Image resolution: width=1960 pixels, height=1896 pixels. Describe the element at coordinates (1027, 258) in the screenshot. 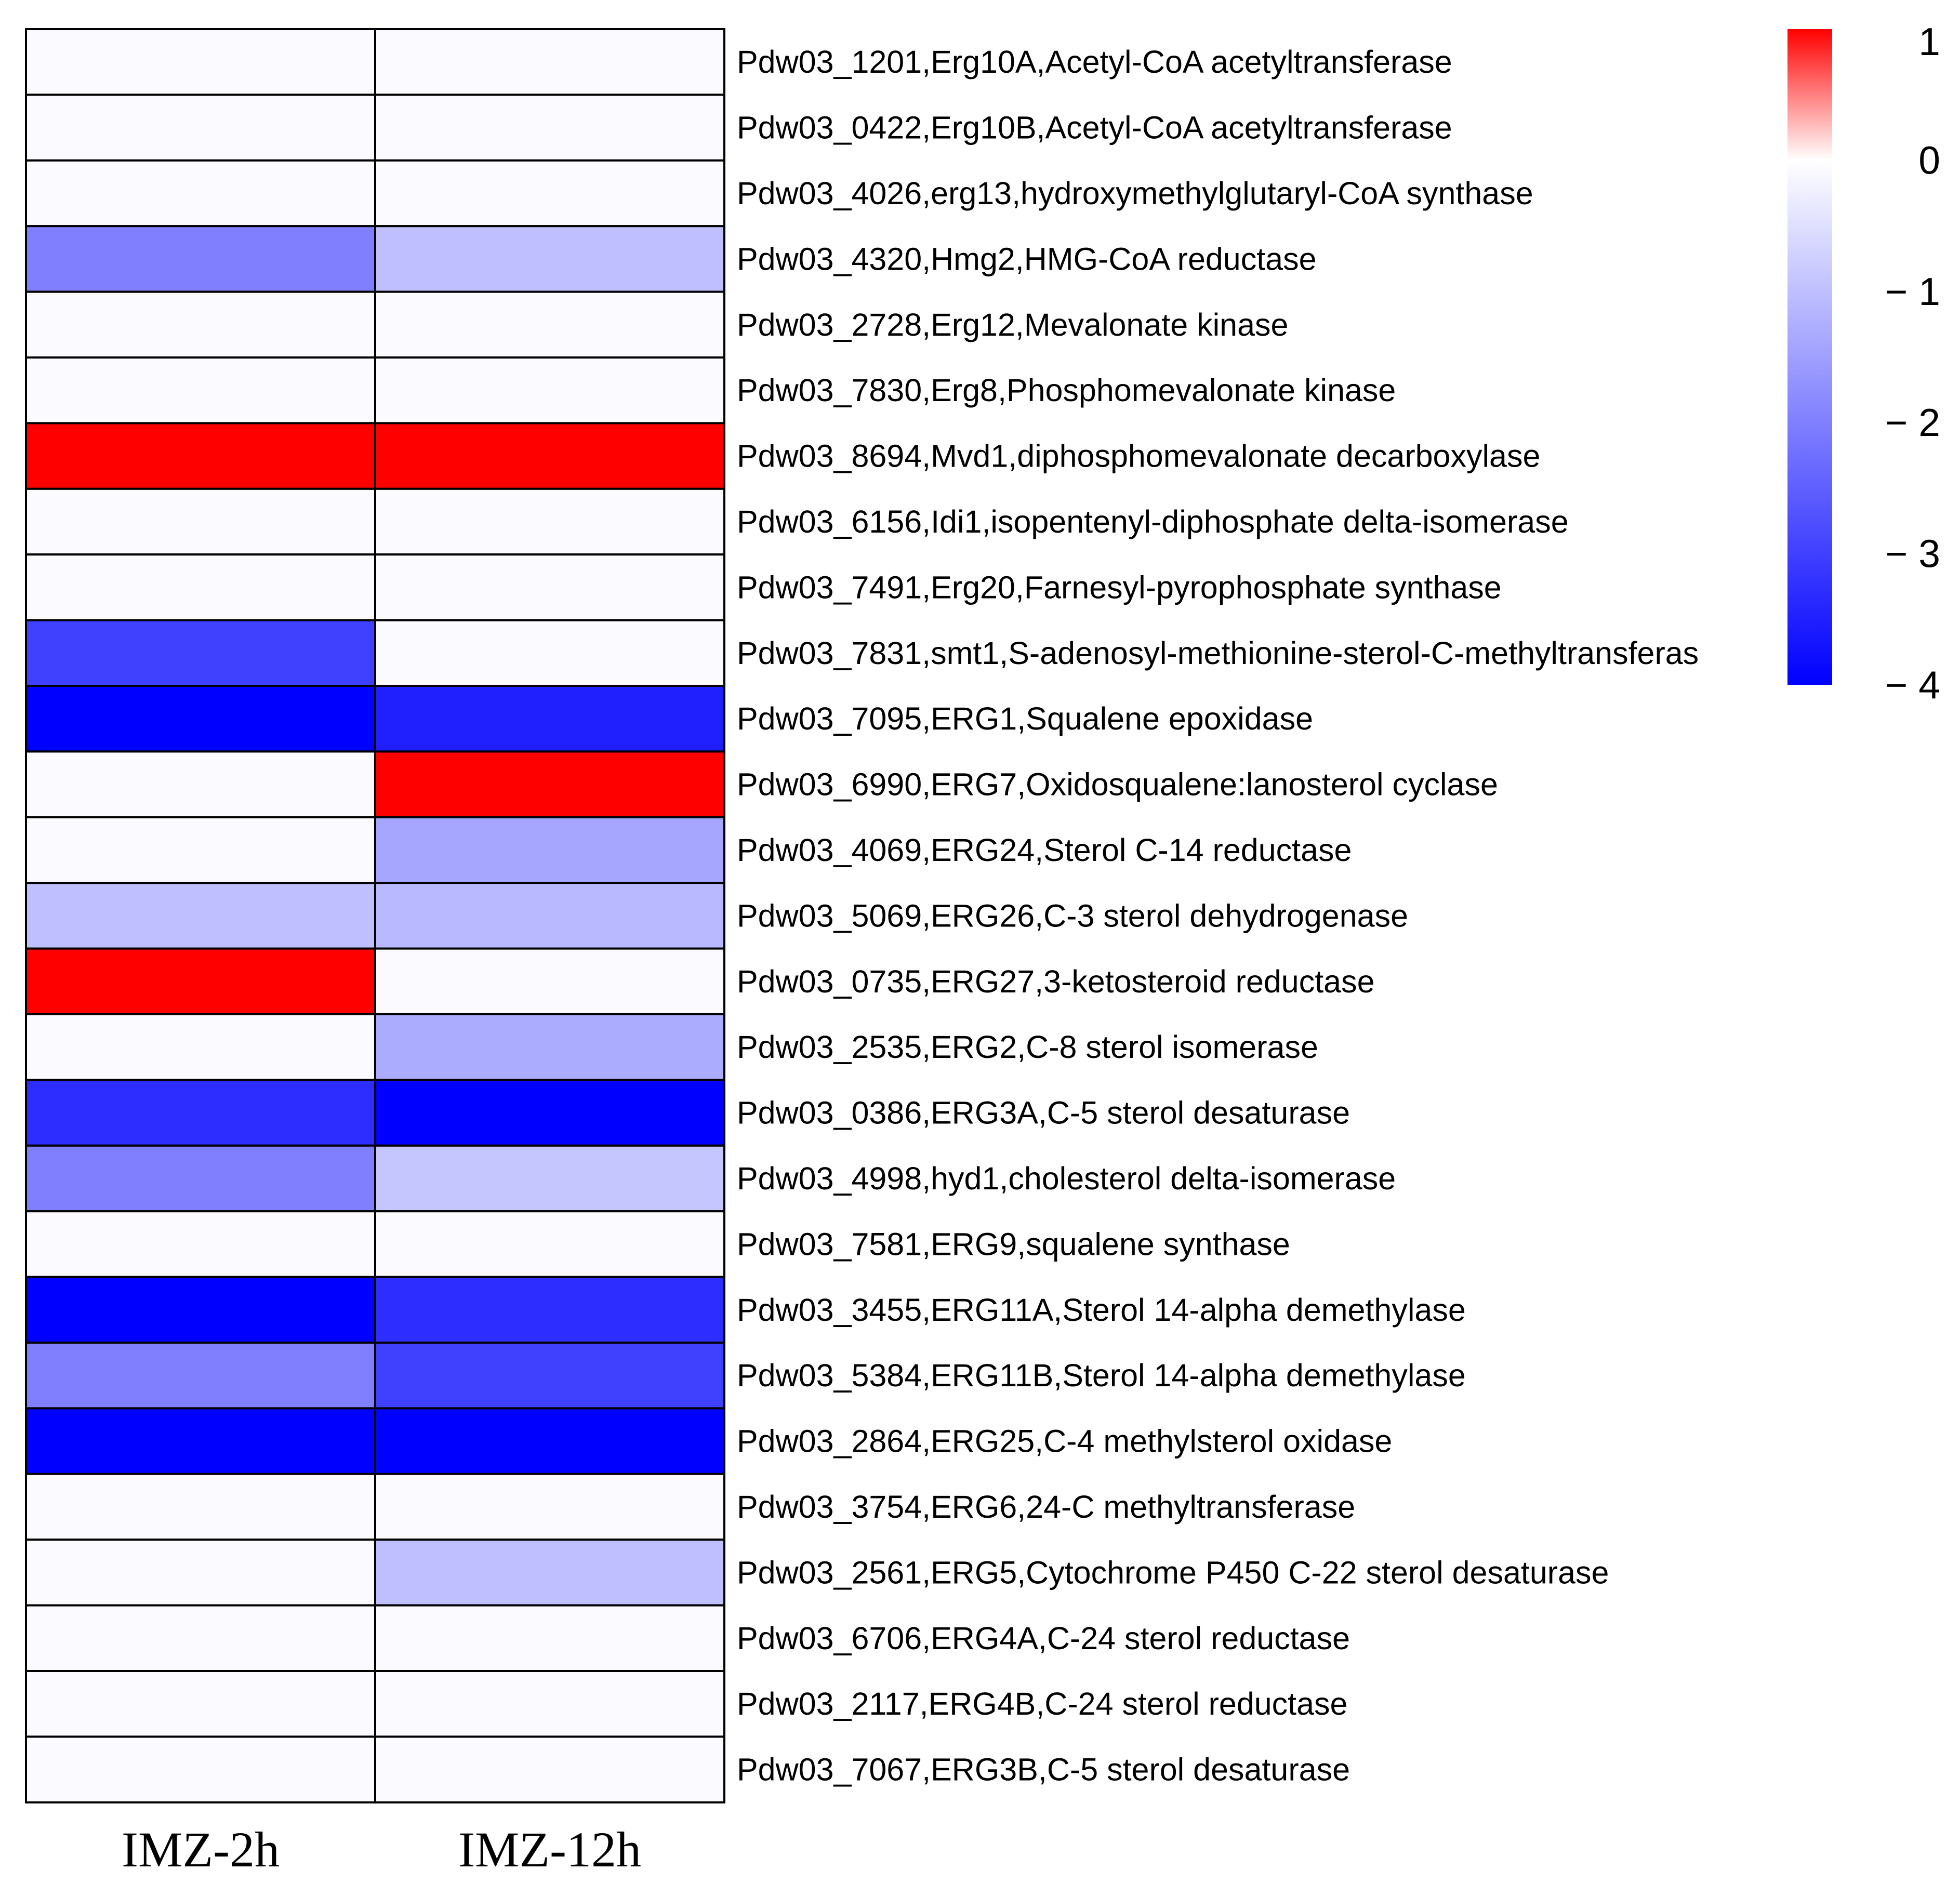

I see `row-label: Pdw03_4320,Hmg2,HMG-CoA reductase` at that location.